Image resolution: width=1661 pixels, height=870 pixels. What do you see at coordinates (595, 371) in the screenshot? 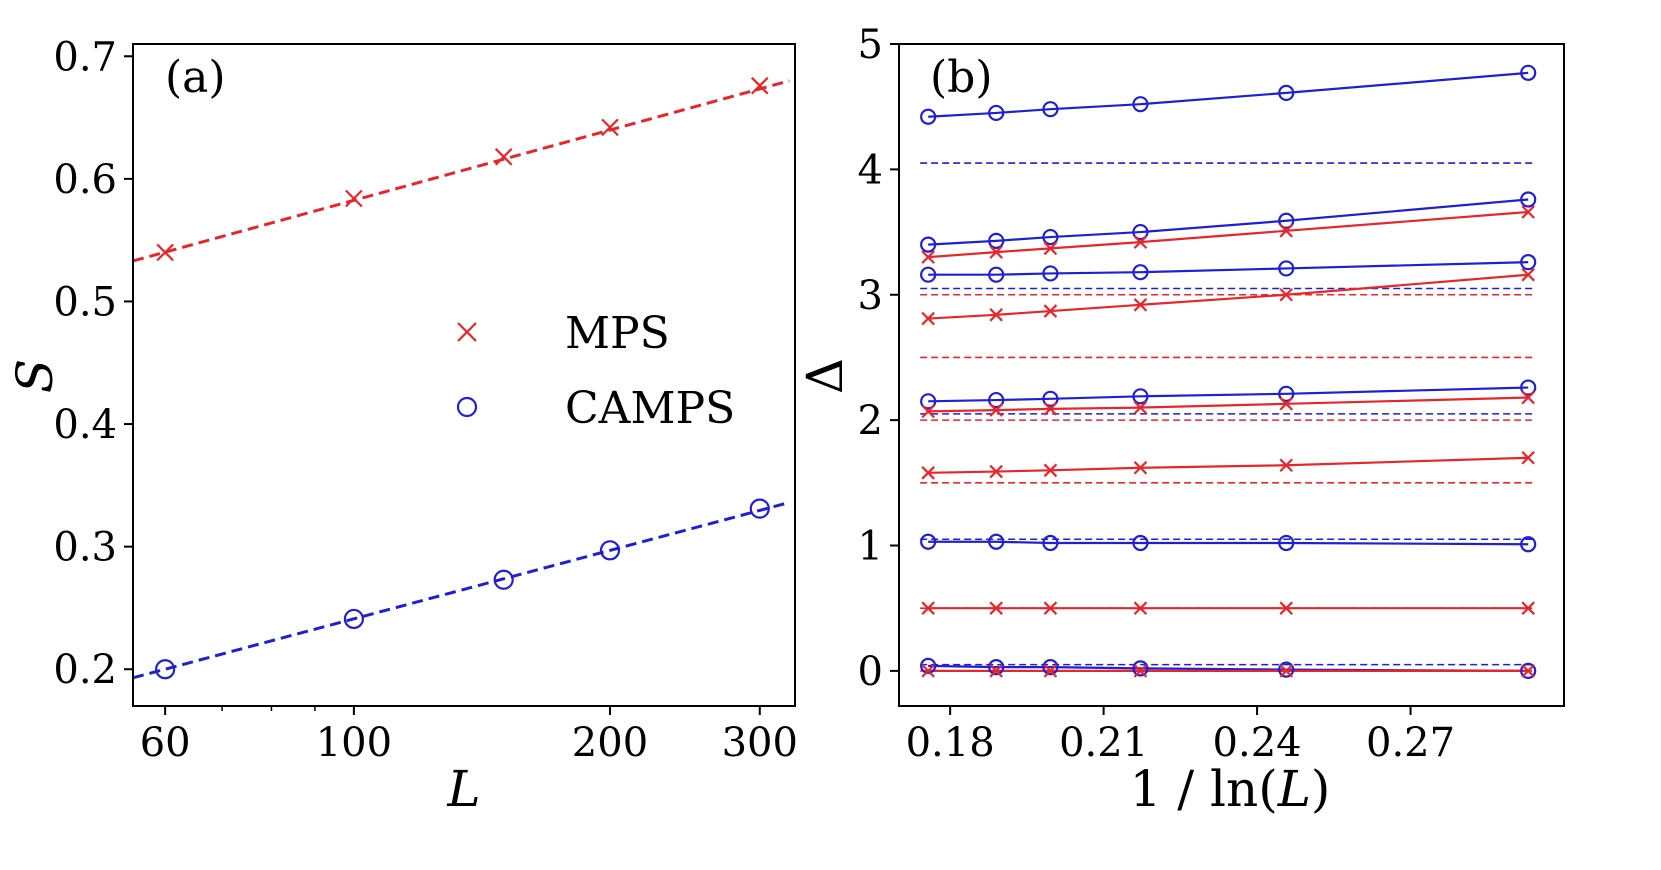
I see `legend: MPS CAMPS` at bounding box center [595, 371].